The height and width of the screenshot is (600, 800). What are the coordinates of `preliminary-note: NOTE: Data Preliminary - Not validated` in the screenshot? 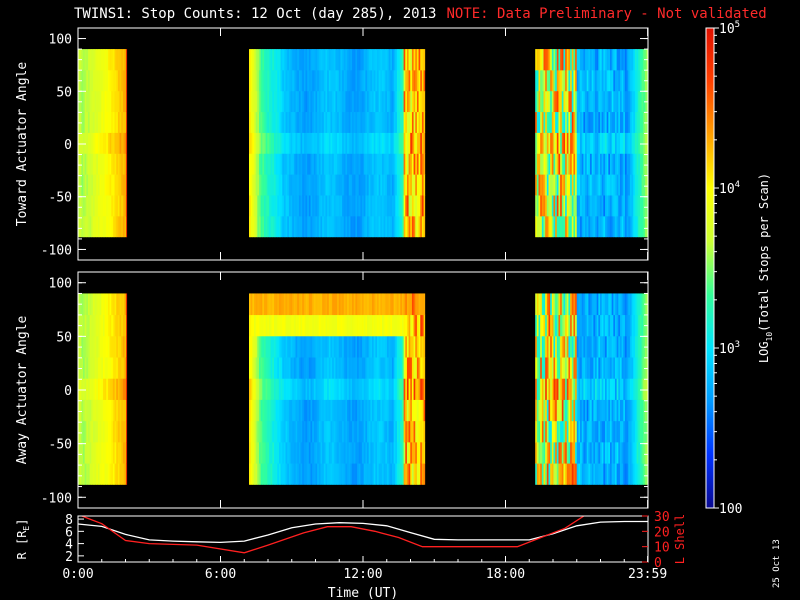 It's located at (606, 14).